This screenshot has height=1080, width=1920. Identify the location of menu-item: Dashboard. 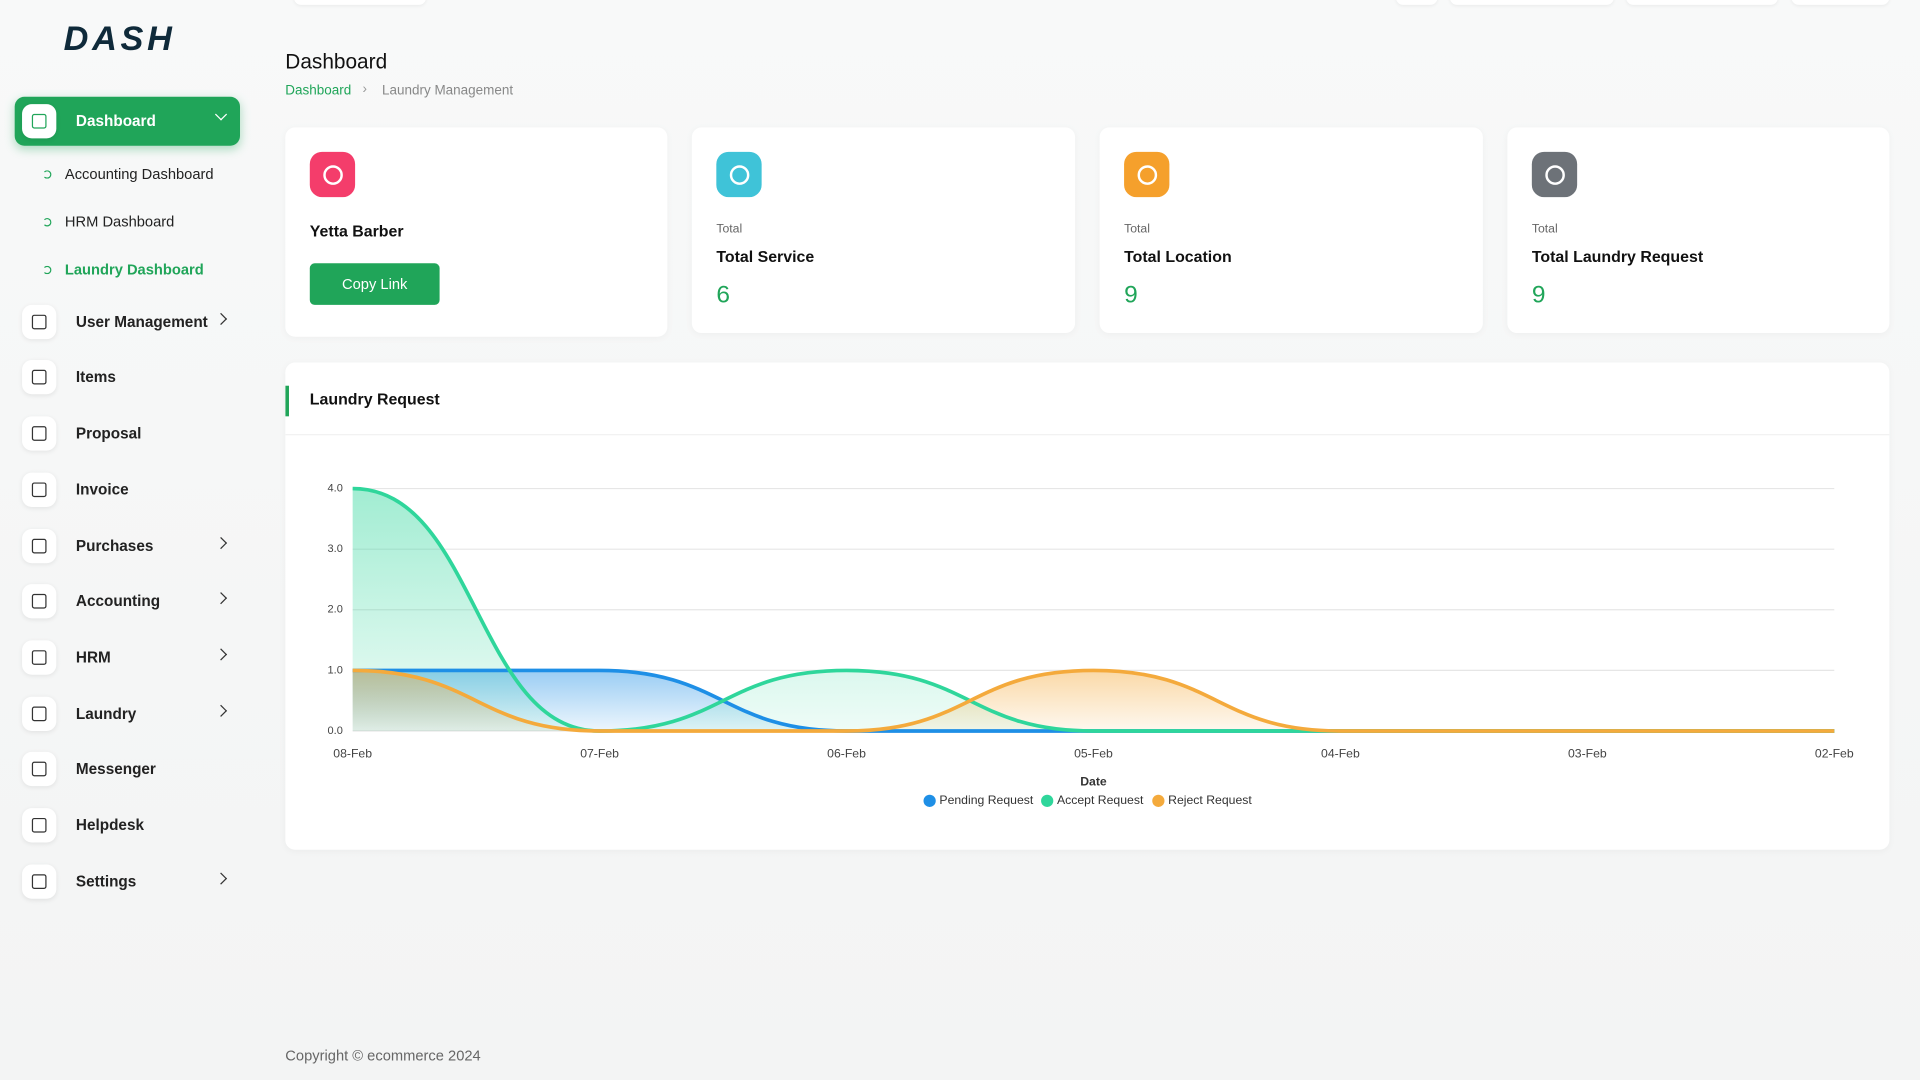
(127, 121).